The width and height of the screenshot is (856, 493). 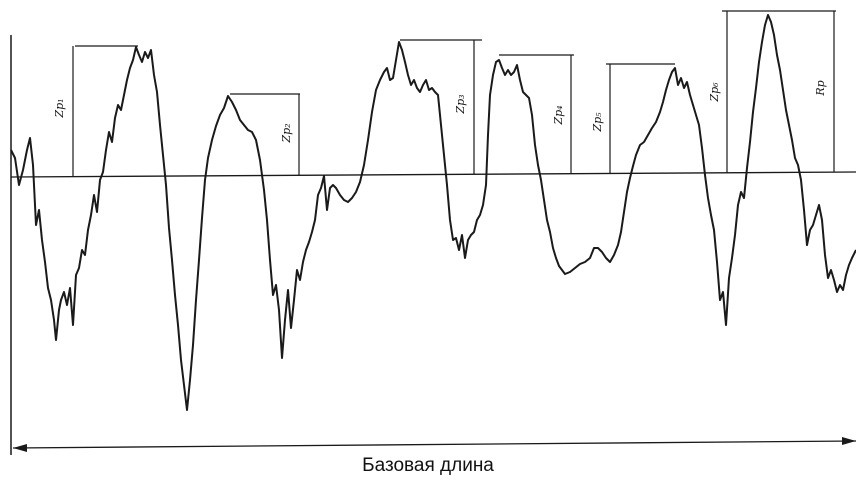 I want to click on zp4-label: Zp₄, so click(x=558, y=115).